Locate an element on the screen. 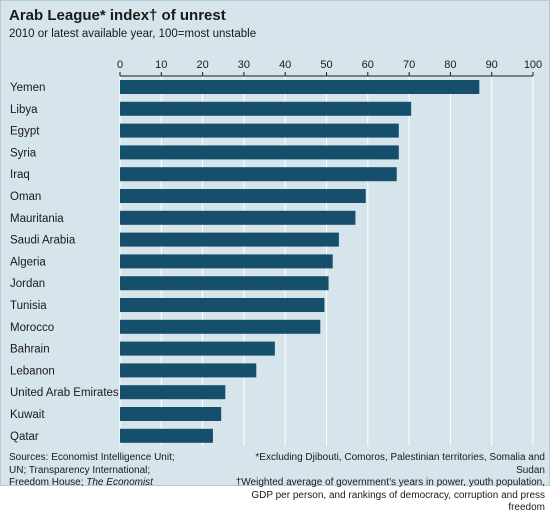  category-label-bahrain: Bahrain is located at coordinates (30, 350).